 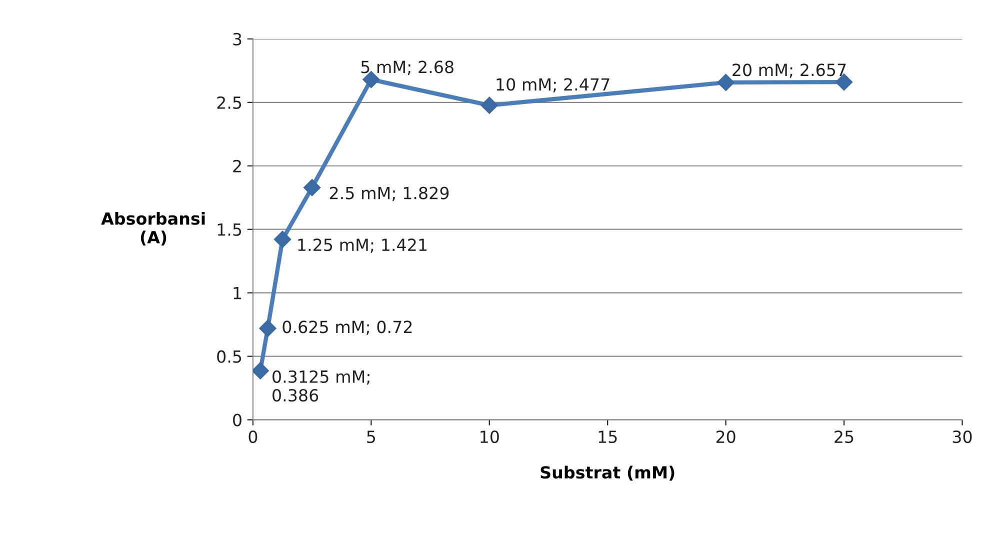 What do you see at coordinates (321, 386) in the screenshot?
I see `data-label: 0.3125 mM; 0.386` at bounding box center [321, 386].